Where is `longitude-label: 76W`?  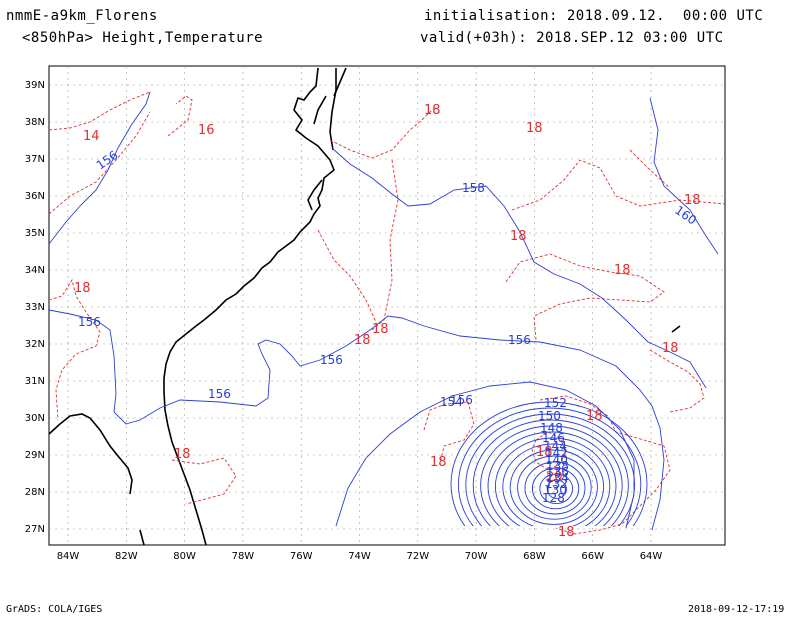 longitude-label: 76W is located at coordinates (301, 556).